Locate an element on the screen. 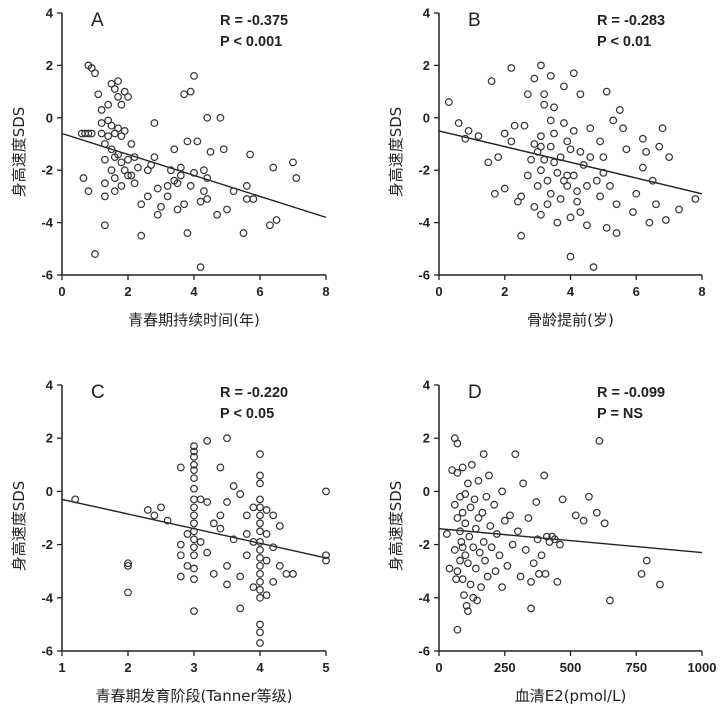 The height and width of the screenshot is (720, 721). p-value: P = NS is located at coordinates (620, 414).